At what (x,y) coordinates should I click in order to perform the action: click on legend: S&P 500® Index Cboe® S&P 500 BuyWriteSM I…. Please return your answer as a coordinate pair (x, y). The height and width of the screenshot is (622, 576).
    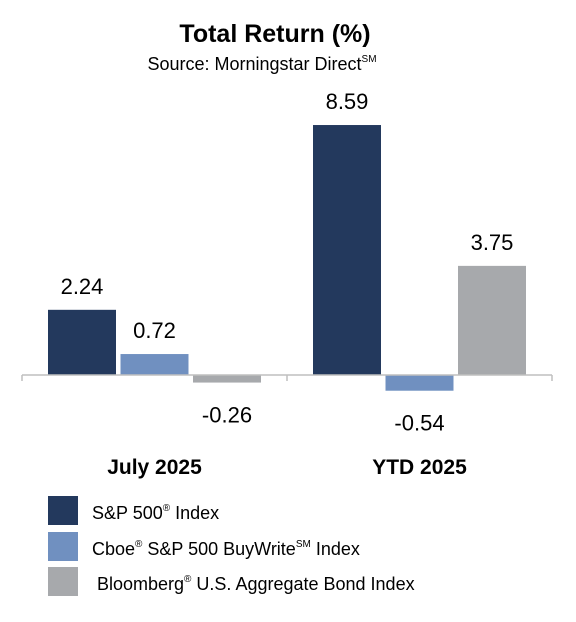
    Looking at the image, I should click on (231, 546).